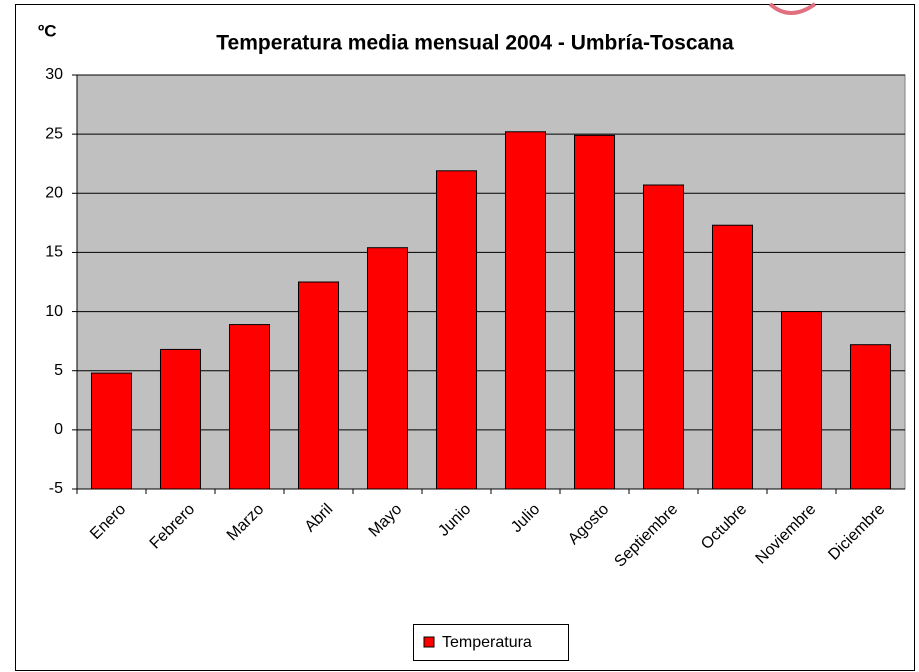 This screenshot has width=919, height=672. Describe the element at coordinates (429, 642) in the screenshot. I see `legend-swatch` at that location.